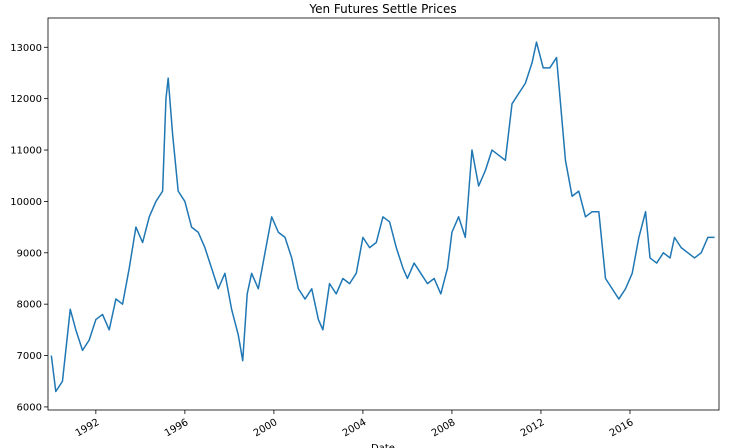 The image size is (730, 448). What do you see at coordinates (26, 48) in the screenshot?
I see `y-tick-label: 13000` at bounding box center [26, 48].